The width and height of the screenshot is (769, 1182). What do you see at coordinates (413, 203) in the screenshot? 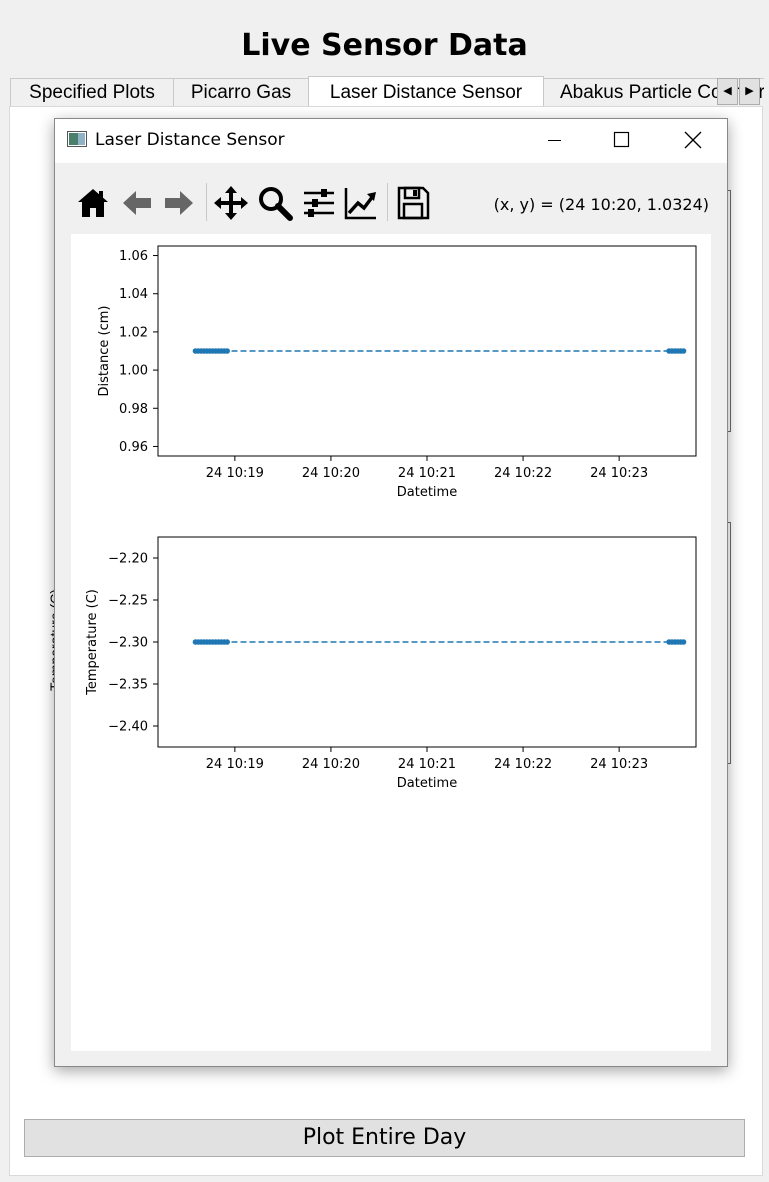
I see `save-icon` at bounding box center [413, 203].